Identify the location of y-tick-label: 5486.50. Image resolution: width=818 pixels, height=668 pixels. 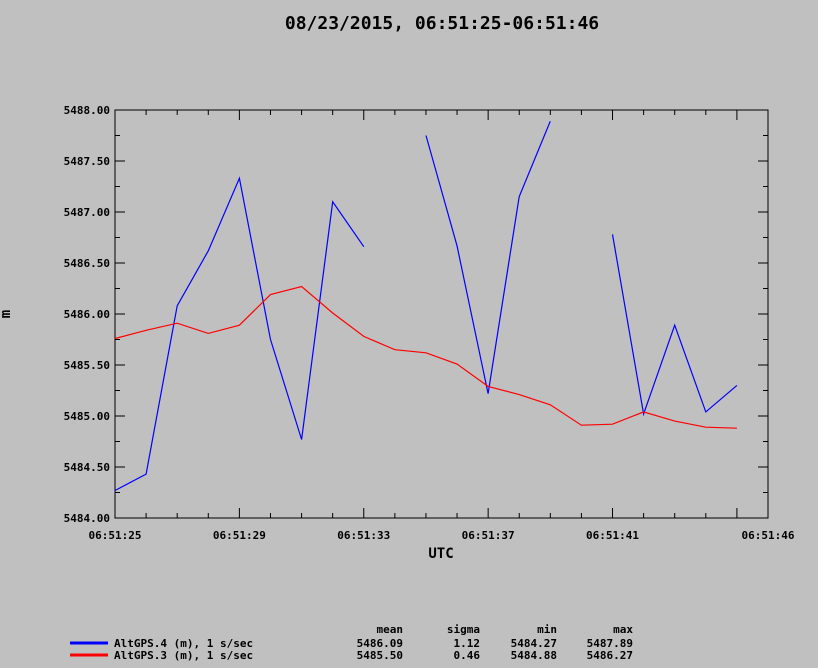
(87, 263).